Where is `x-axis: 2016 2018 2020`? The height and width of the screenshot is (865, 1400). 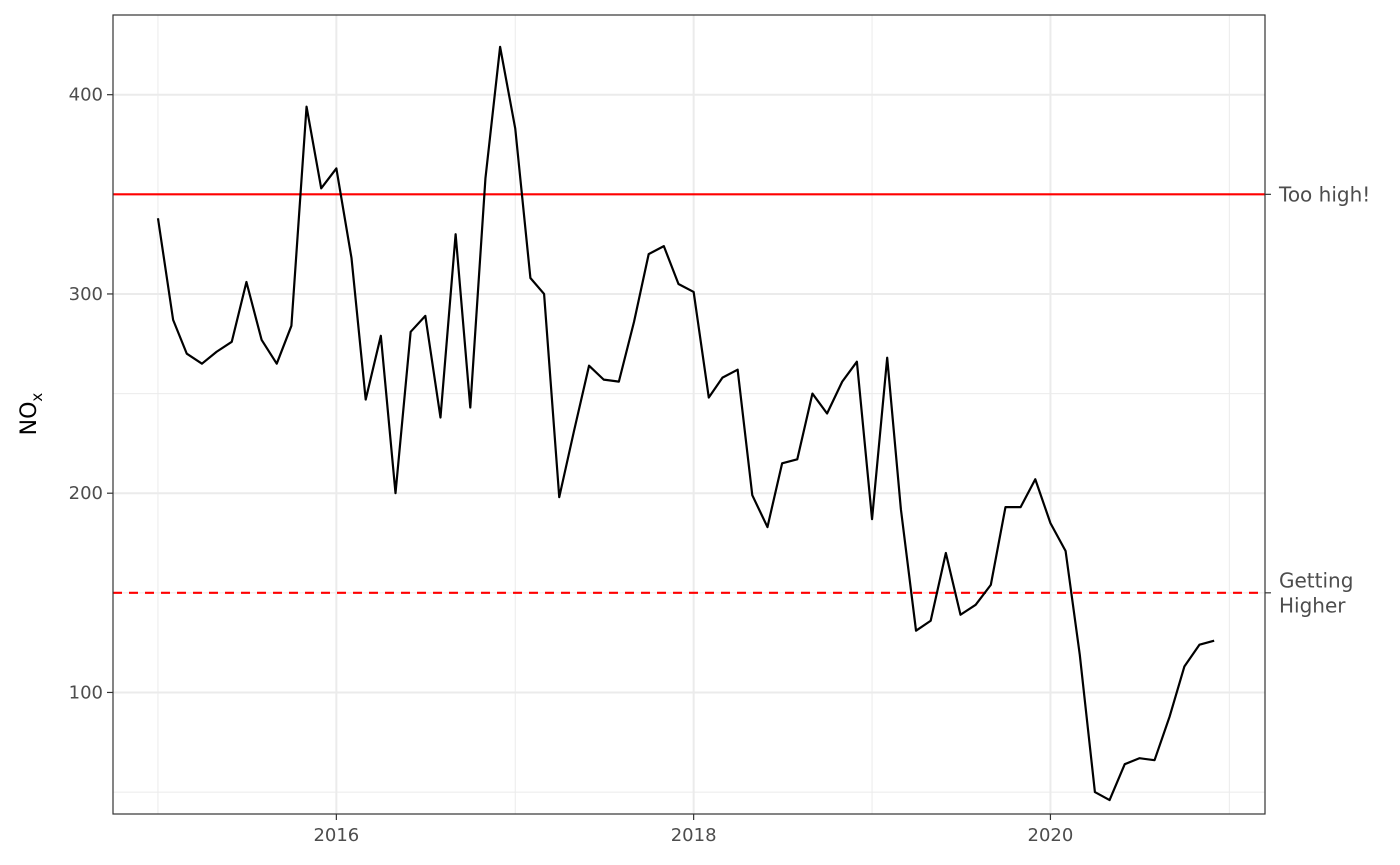 x-axis: 2016 2018 2020 is located at coordinates (693, 830).